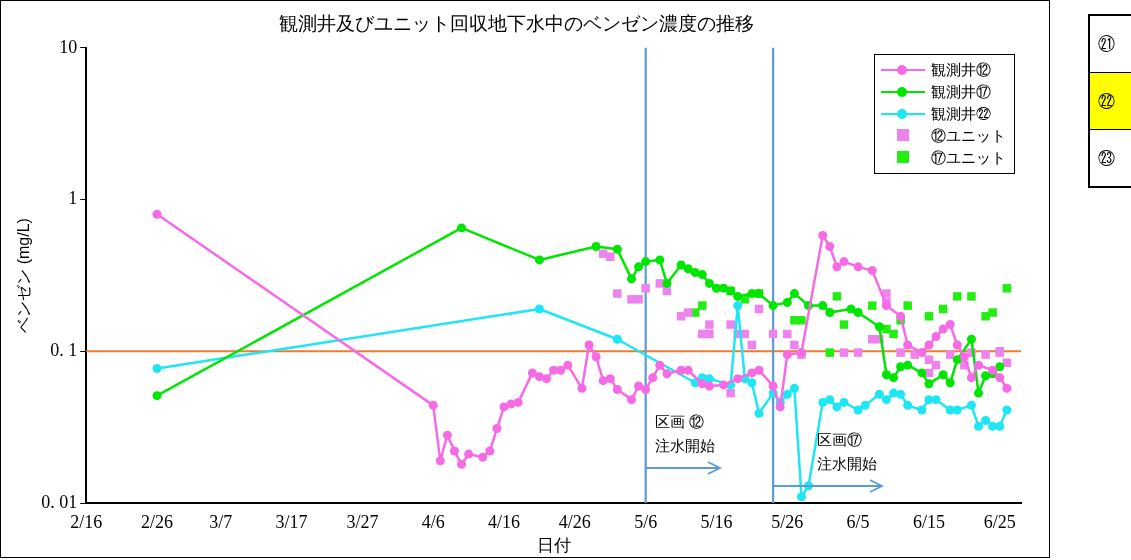 The height and width of the screenshot is (560, 1131). Describe the element at coordinates (516, 23) in the screenshot. I see `chart-title: 観測井及びユニット回収地下水中のベンゼン濃度の推移` at that location.